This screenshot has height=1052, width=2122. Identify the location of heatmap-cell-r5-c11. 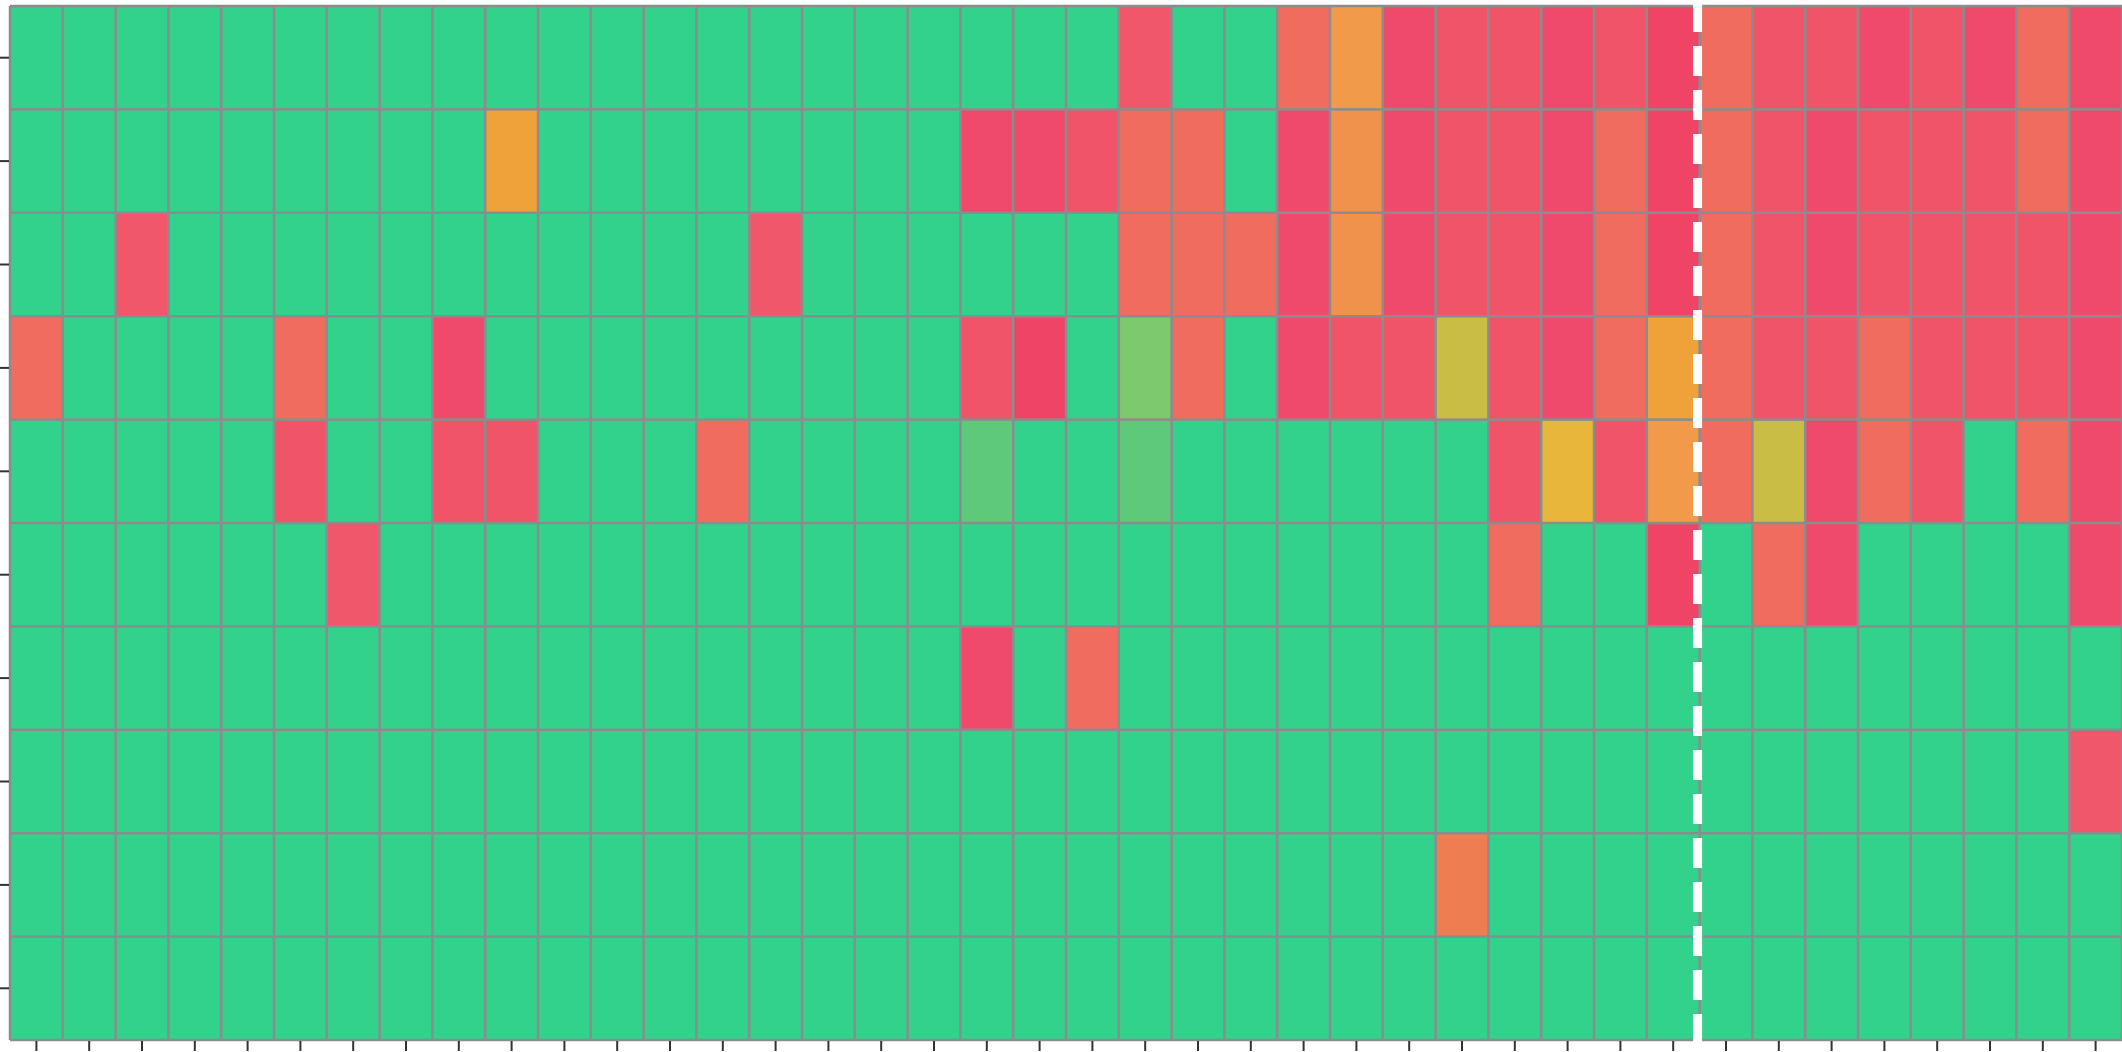
(617, 575).